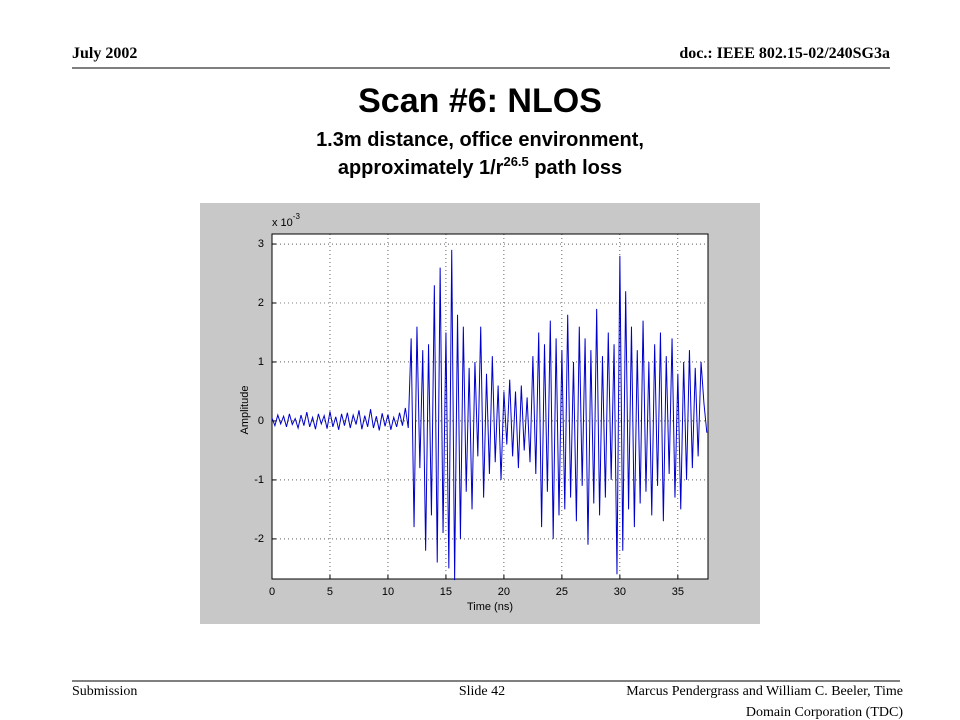 Image resolution: width=960 pixels, height=720 pixels. Describe the element at coordinates (480, 101) in the screenshot. I see `slide-title: Scan #6: NLOS` at that location.